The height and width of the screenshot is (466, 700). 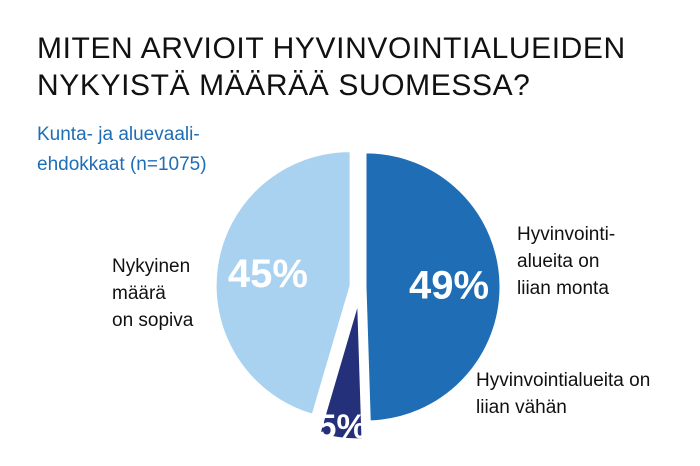 I want to click on slice-label-liian-monta: Hyvinvointi- alueita on liian monta, so click(x=566, y=261).